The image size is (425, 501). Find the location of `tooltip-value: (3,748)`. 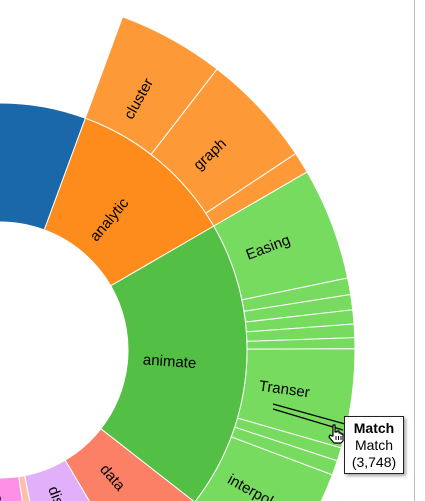

tooltip-value: (3,748) is located at coordinates (374, 462).